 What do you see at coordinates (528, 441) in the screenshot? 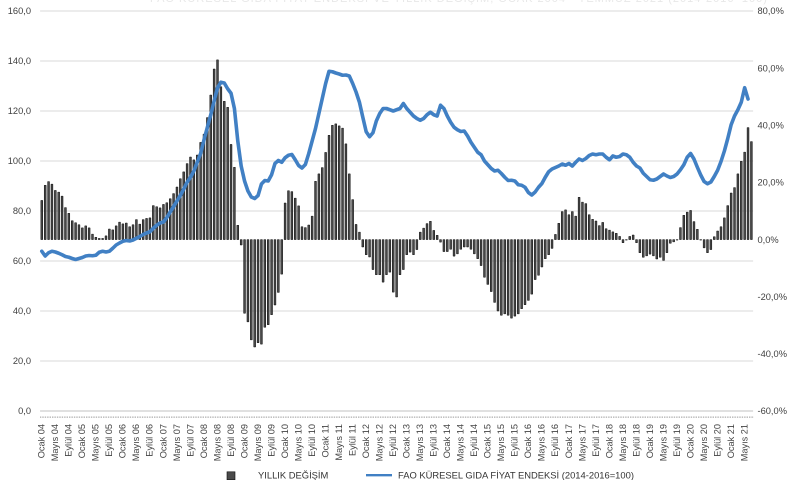
I see `svg-text: Ocak 16` at bounding box center [528, 441].